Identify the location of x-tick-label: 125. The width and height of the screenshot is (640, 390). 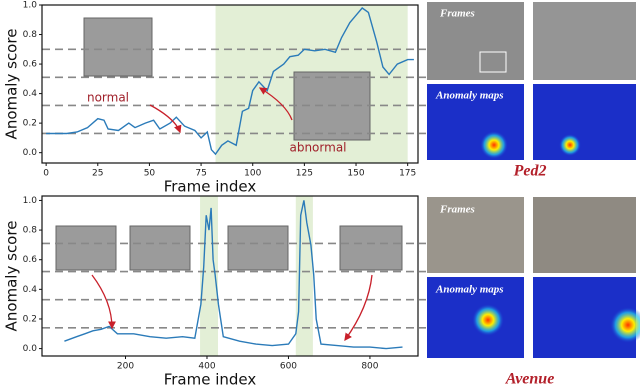
(304, 174).